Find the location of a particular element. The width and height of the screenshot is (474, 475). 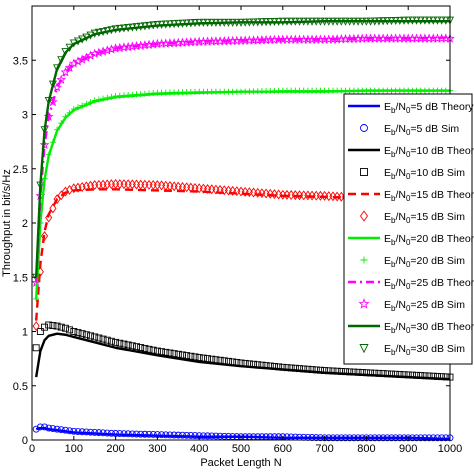

legend-label: Eb/N0=30 dB Theory is located at coordinates (429, 328).